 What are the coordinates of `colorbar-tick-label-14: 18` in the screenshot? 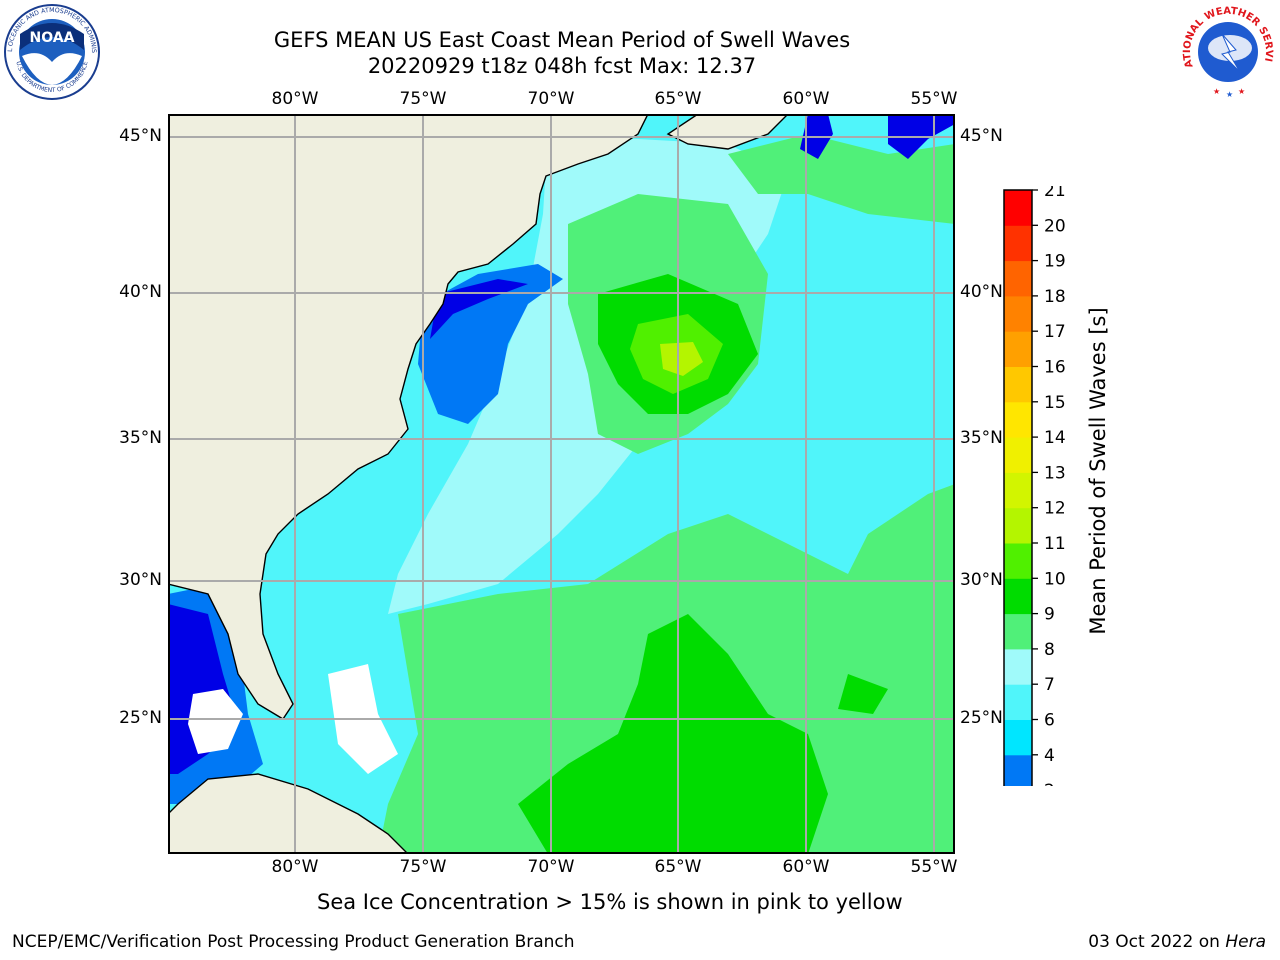 It's located at (1055, 297).